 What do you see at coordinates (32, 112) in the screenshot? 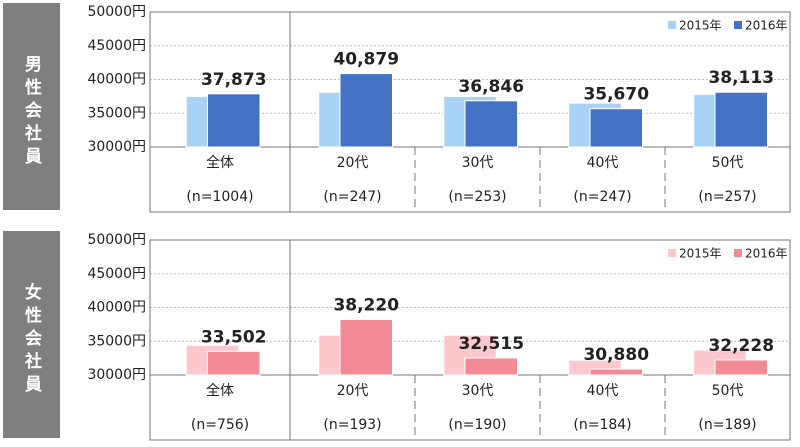
I see `side-label: 男性会社員` at bounding box center [32, 112].